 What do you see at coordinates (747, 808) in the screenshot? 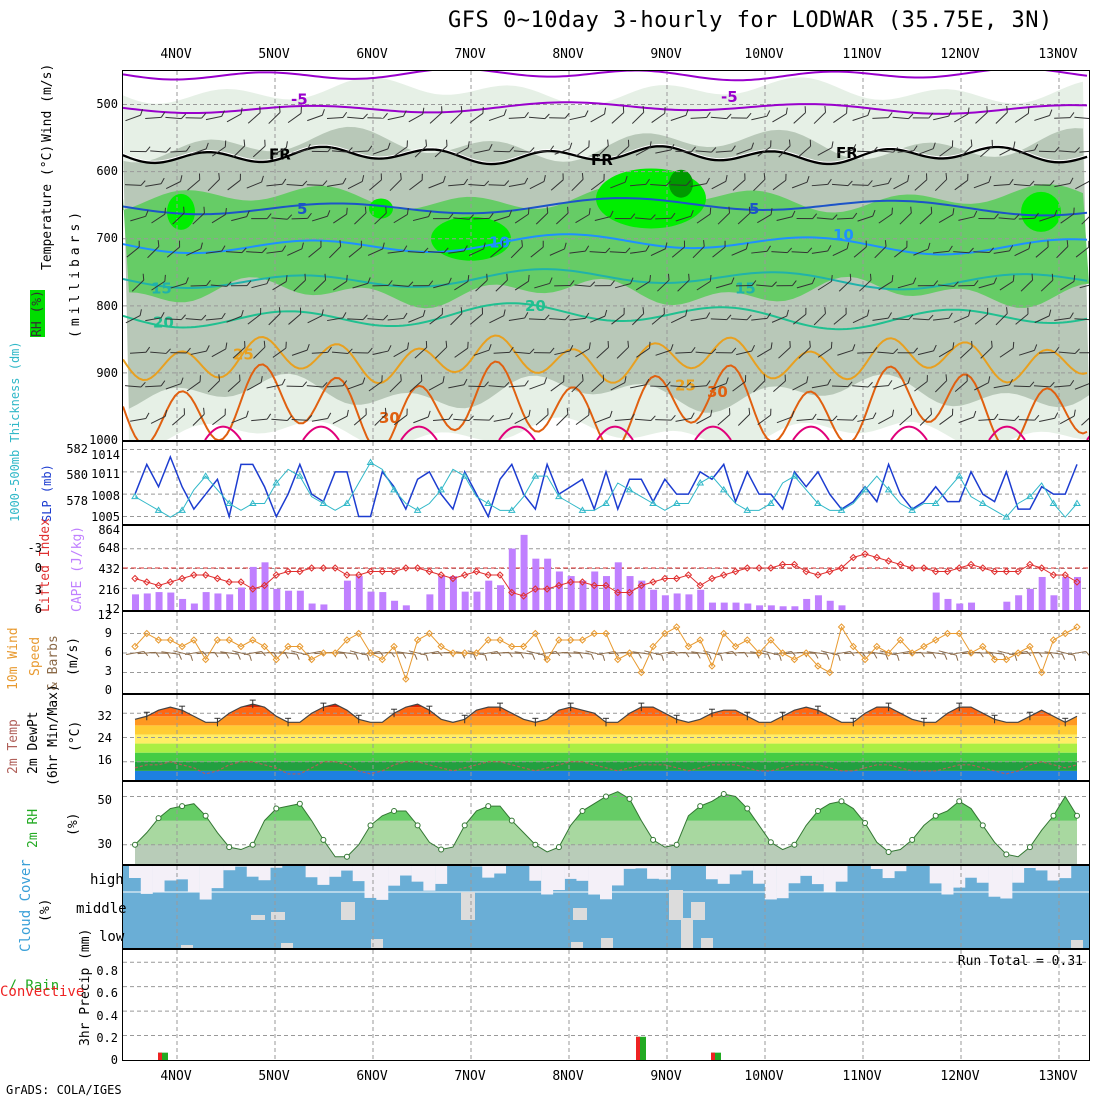
I see `rh-point` at bounding box center [747, 808].